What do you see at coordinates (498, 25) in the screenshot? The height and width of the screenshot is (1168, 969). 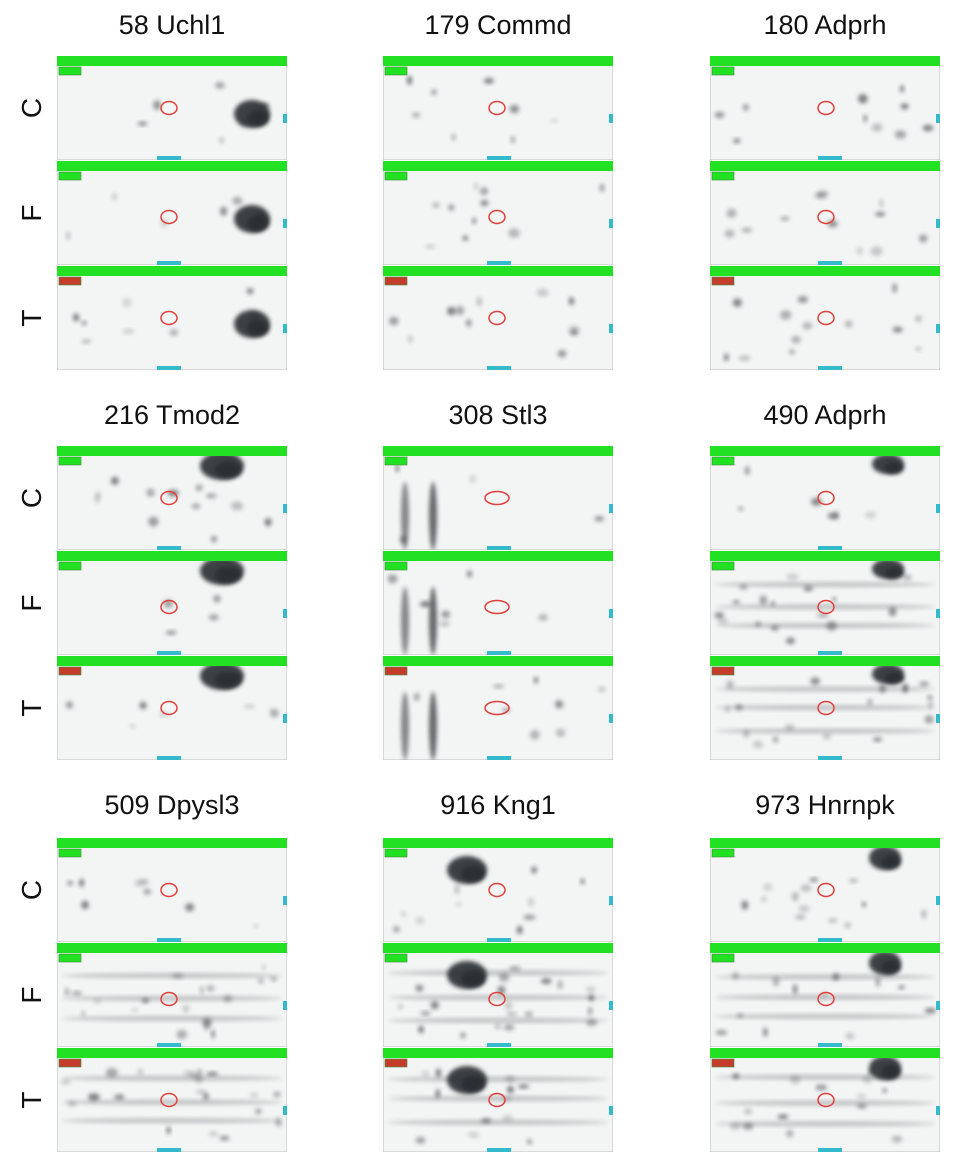 I see `group-title: 179 Commd` at bounding box center [498, 25].